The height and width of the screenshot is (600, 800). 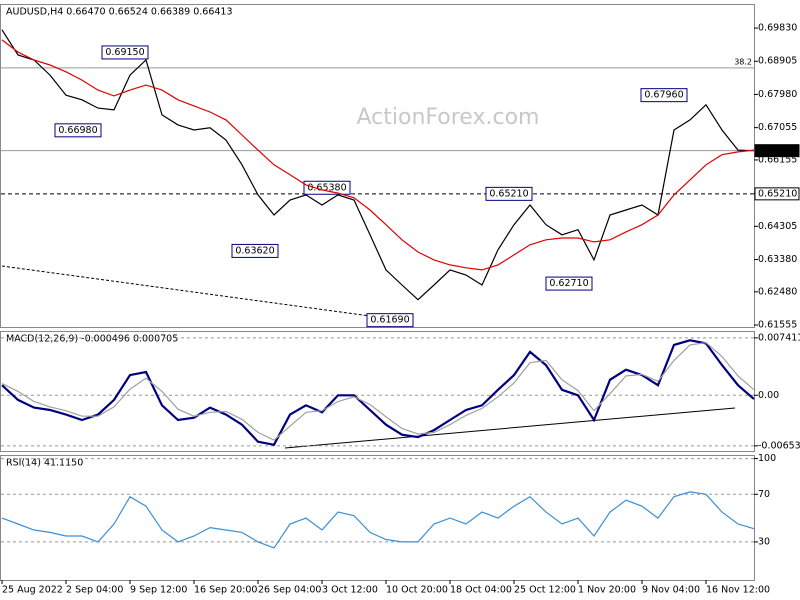 What do you see at coordinates (777, 226) in the screenshot?
I see `y-tick-label: 0.64305` at bounding box center [777, 226].